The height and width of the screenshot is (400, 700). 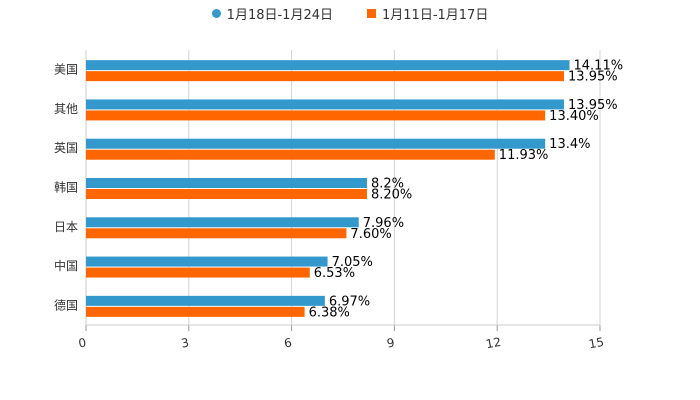 What do you see at coordinates (349, 301) in the screenshot?
I see `data-label-series-1: 6.97%` at bounding box center [349, 301].